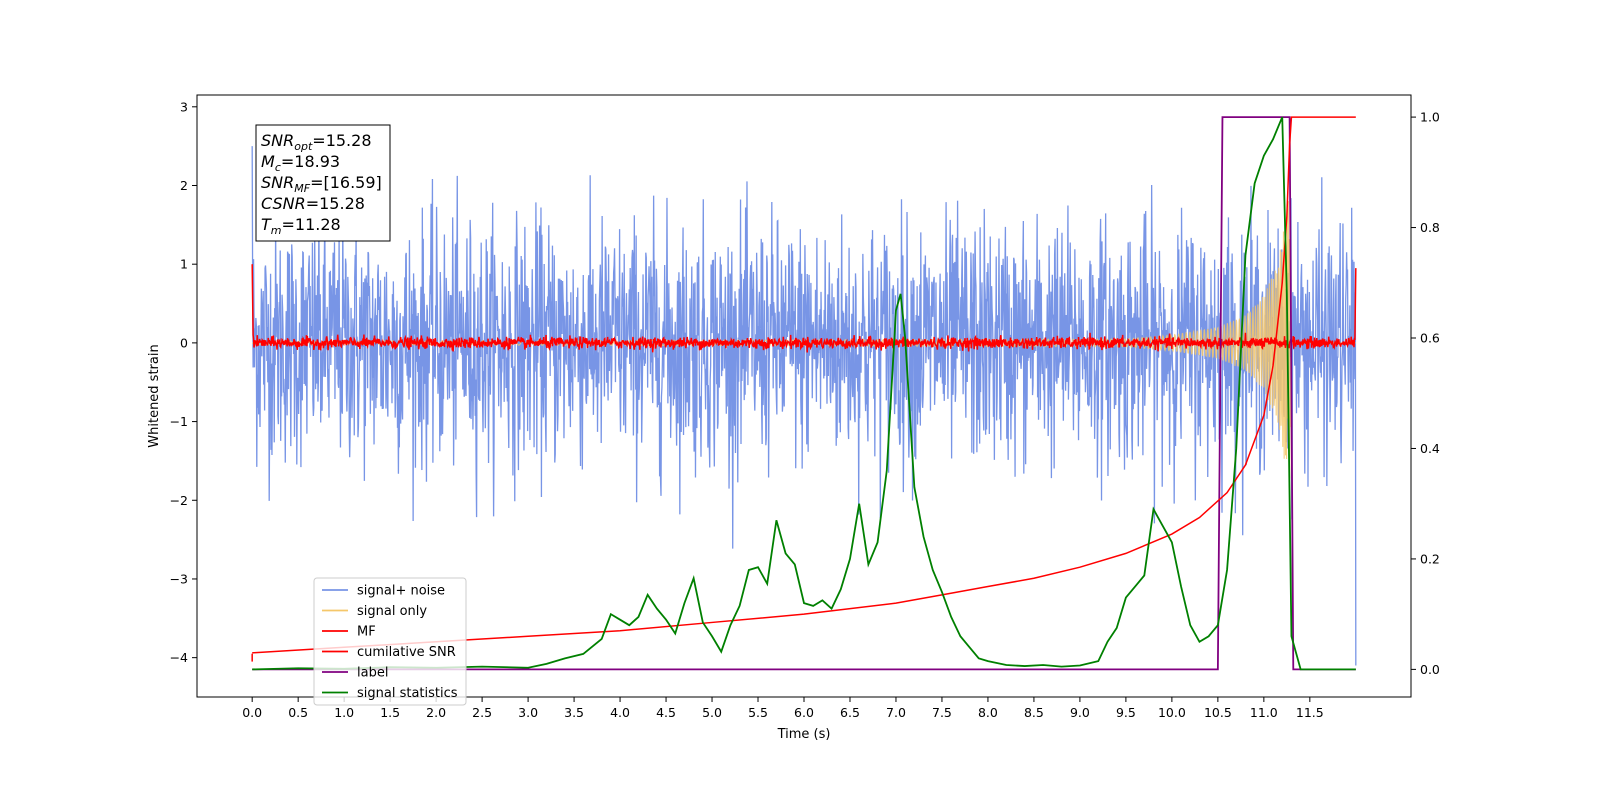 The height and width of the screenshot is (800, 1600). What do you see at coordinates (1034, 712) in the screenshot?
I see `x-tick-label: 8.5` at bounding box center [1034, 712].